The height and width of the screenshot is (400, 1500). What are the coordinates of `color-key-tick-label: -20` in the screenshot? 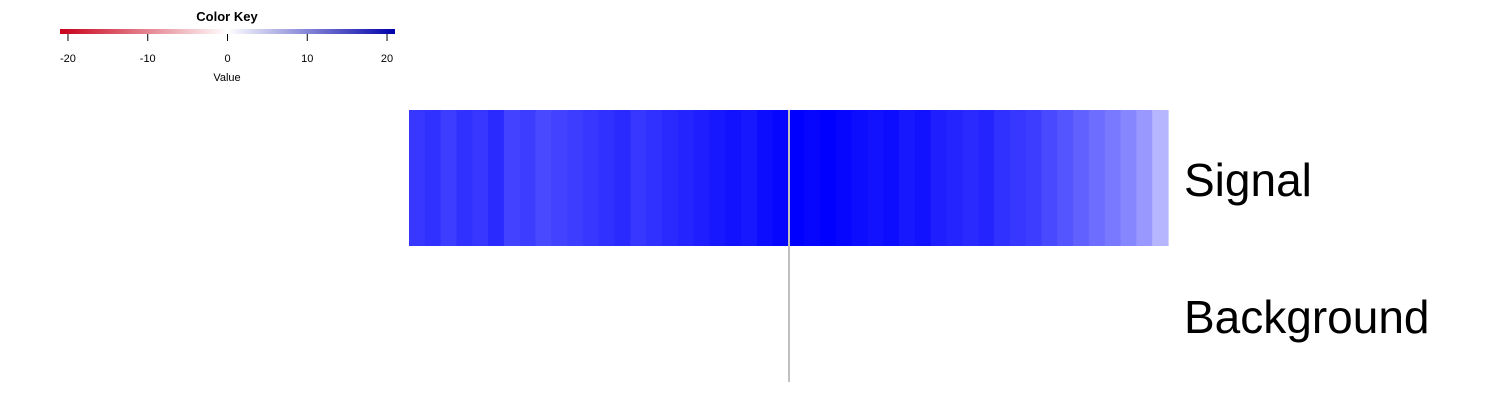 It's located at (68, 59).